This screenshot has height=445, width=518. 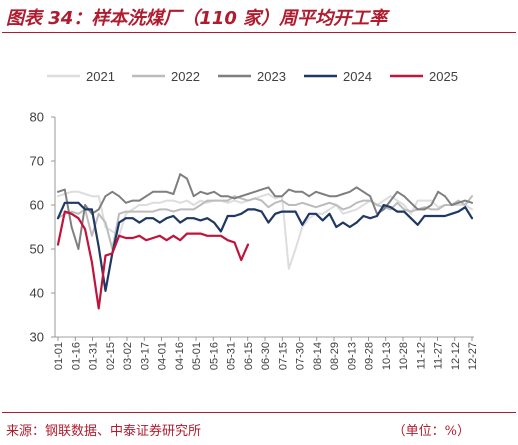 What do you see at coordinates (37, 117) in the screenshot?
I see `y-tick-label: 80` at bounding box center [37, 117].